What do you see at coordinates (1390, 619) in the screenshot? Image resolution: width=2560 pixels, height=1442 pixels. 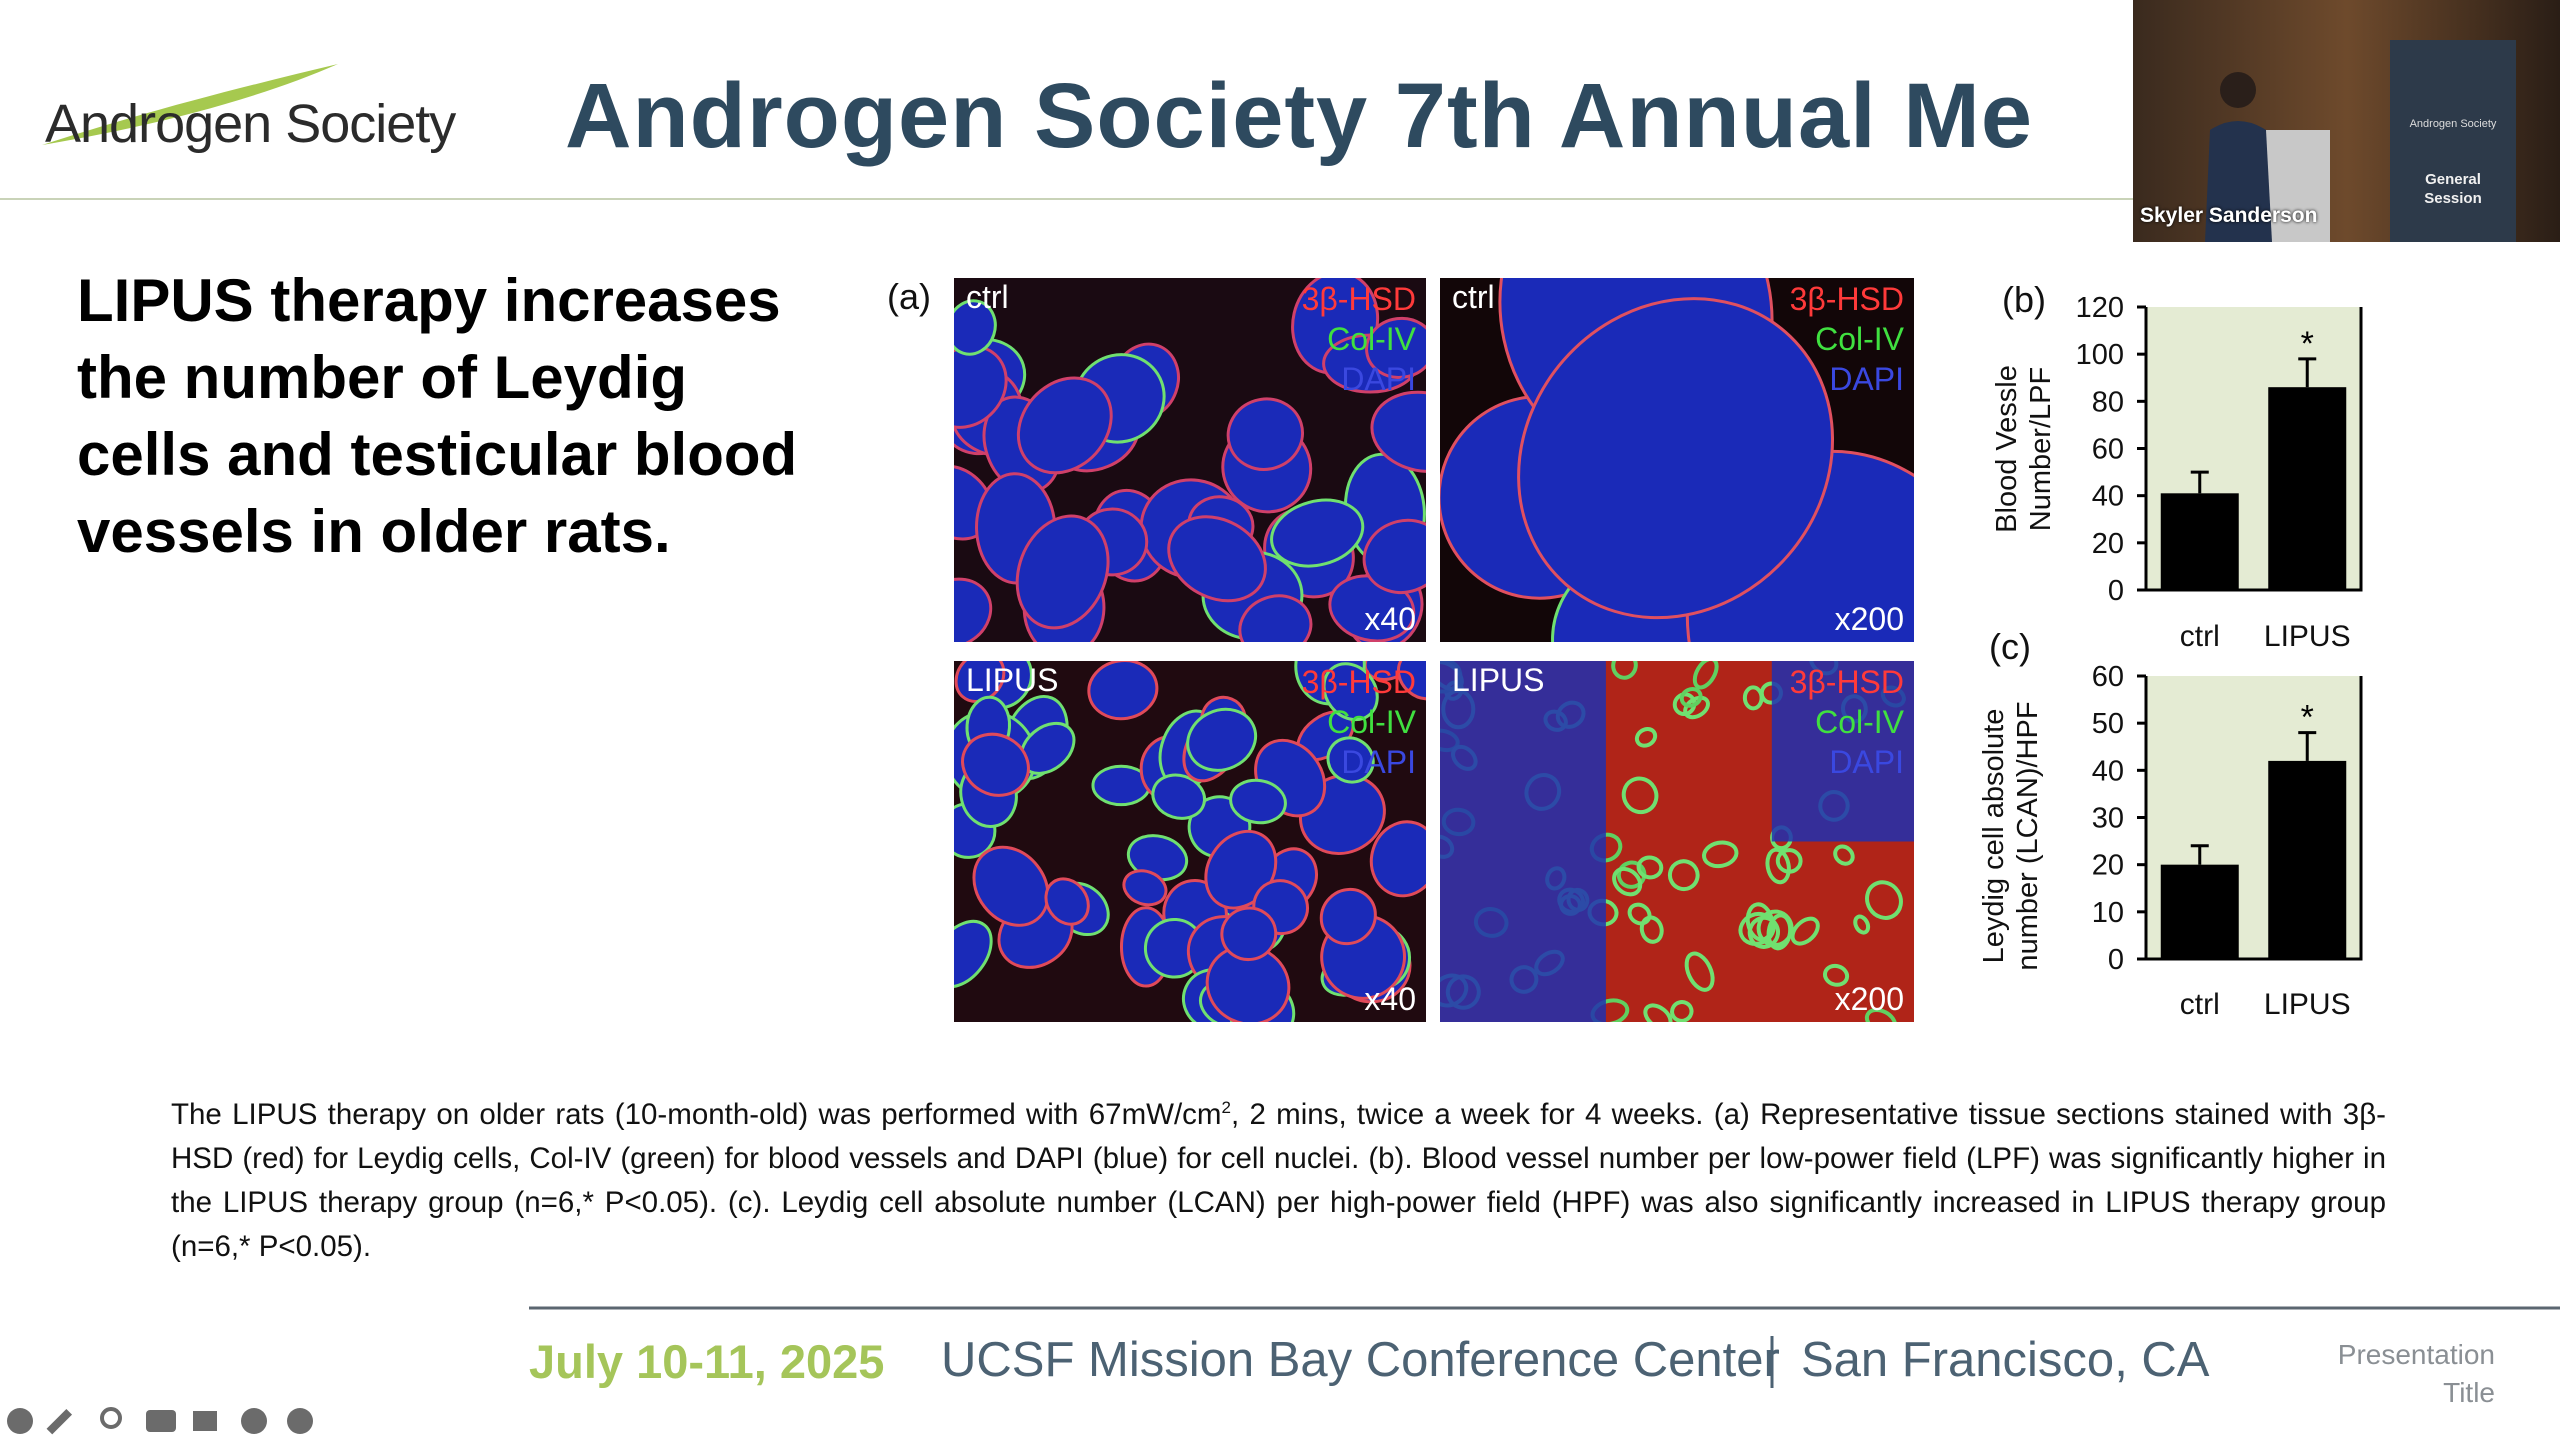 I see `magnification: x40` at bounding box center [1390, 619].